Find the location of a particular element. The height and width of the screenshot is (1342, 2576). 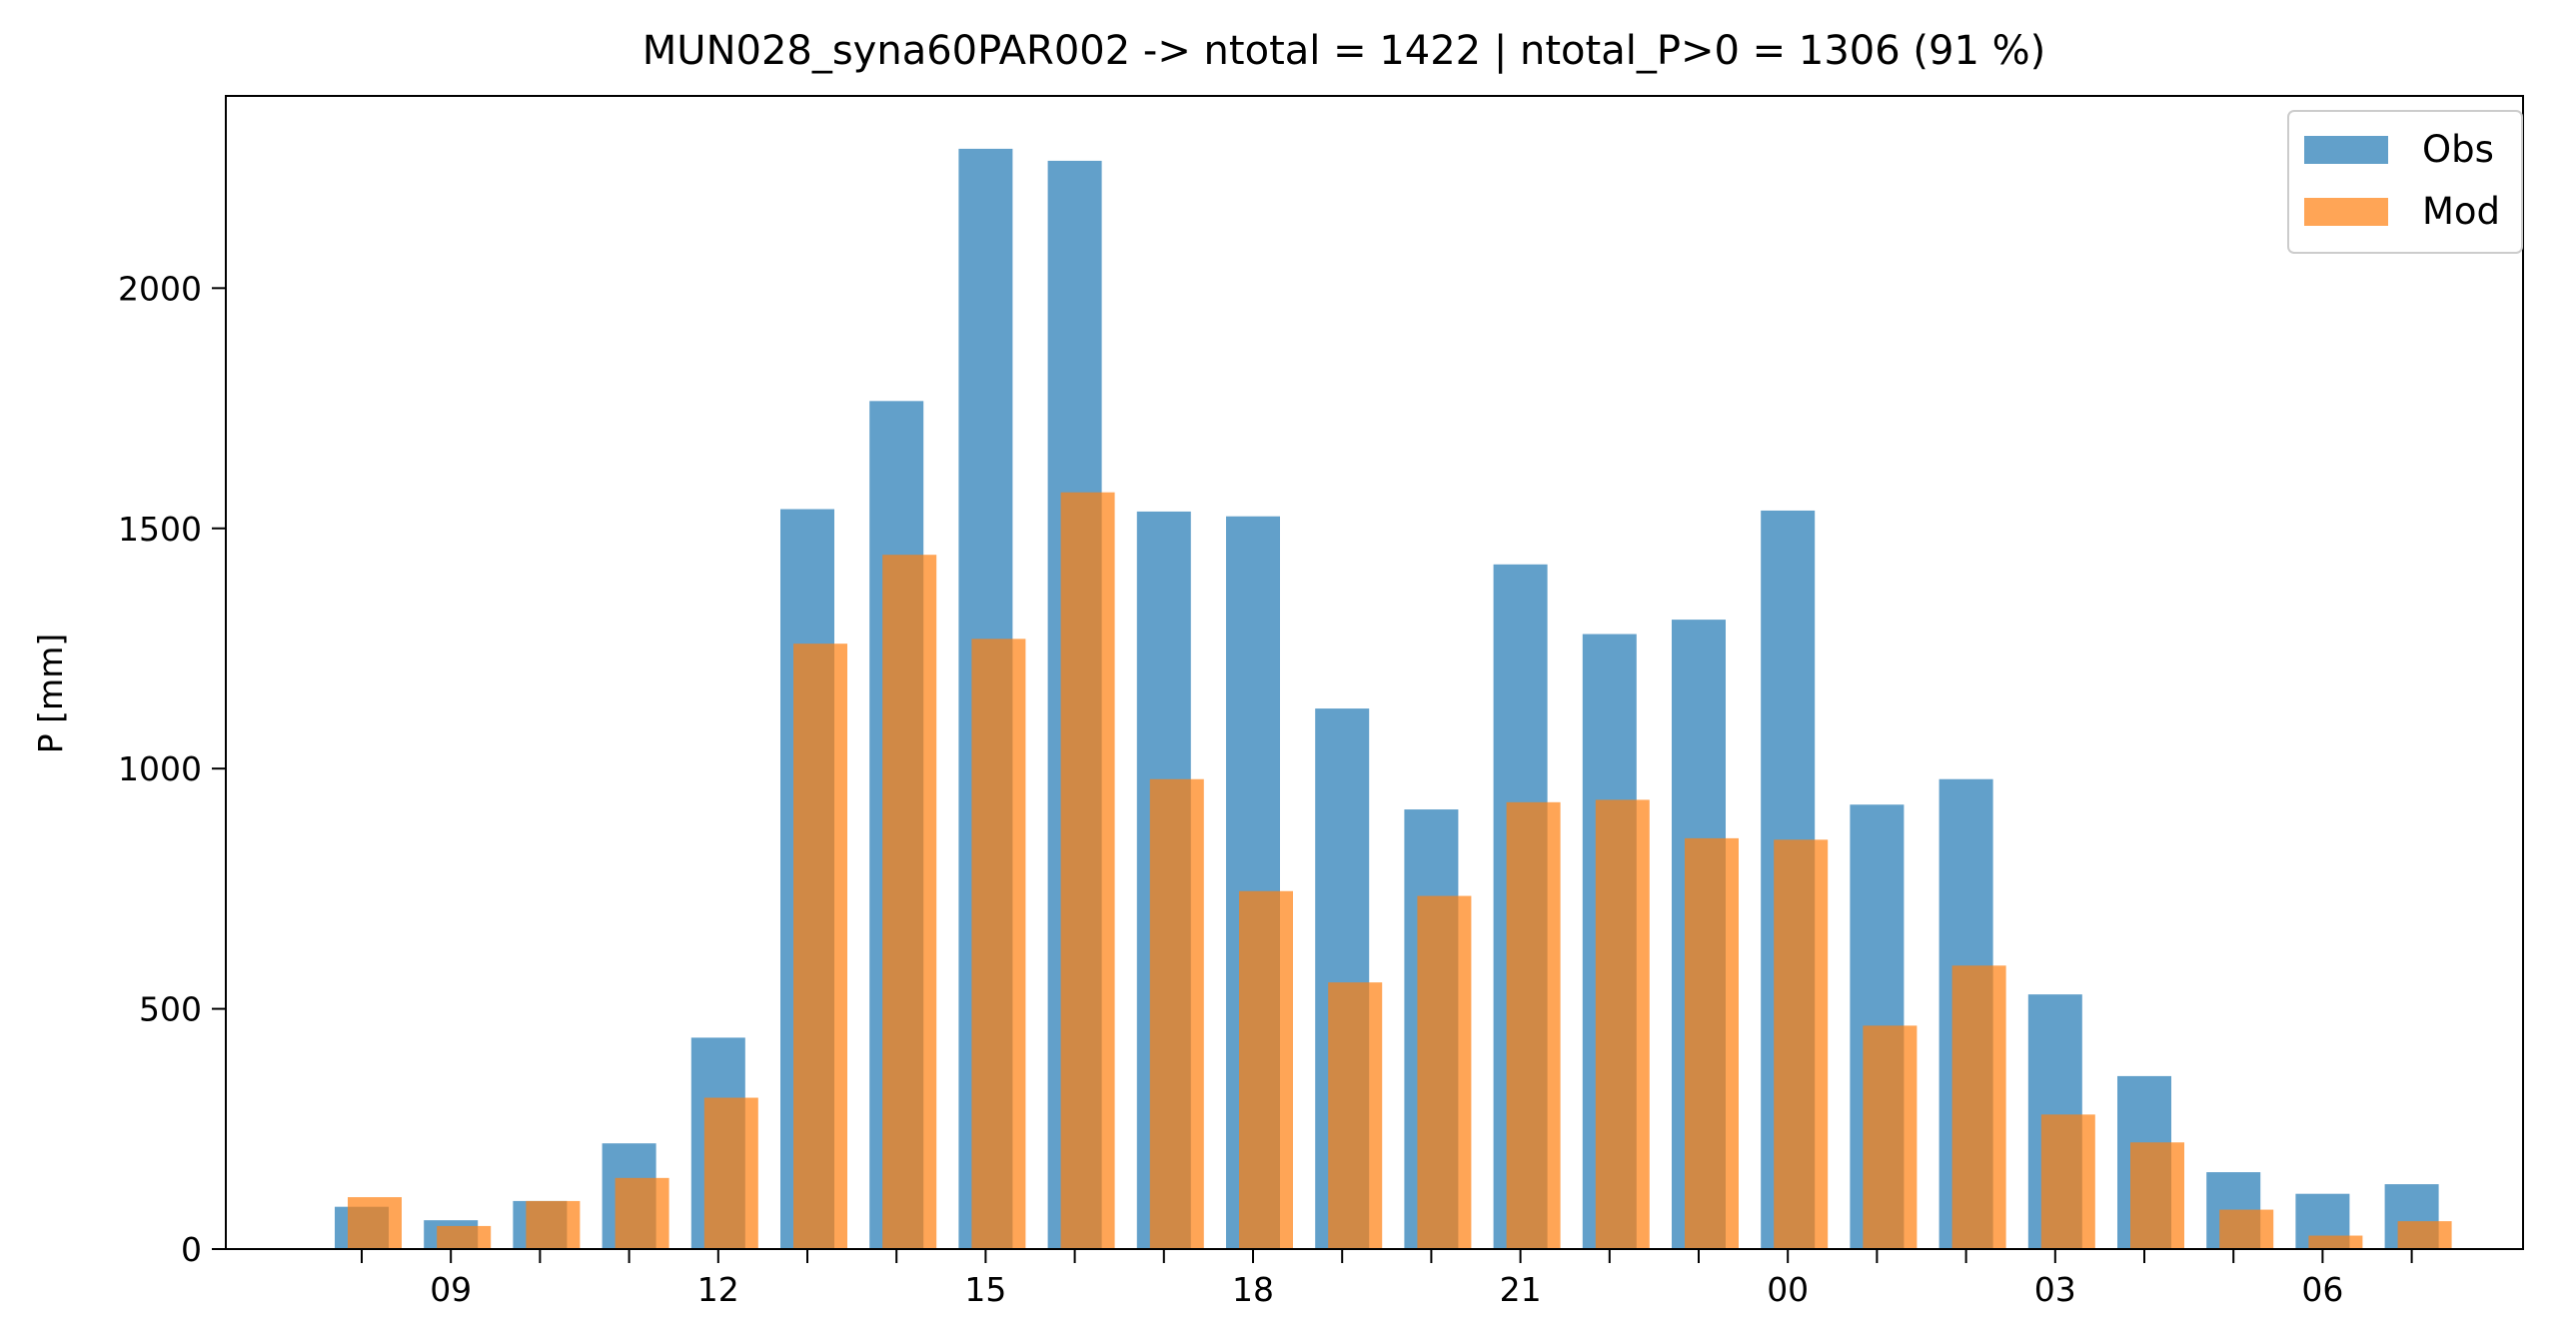

legend-label-mod: Mod is located at coordinates (2461, 211).